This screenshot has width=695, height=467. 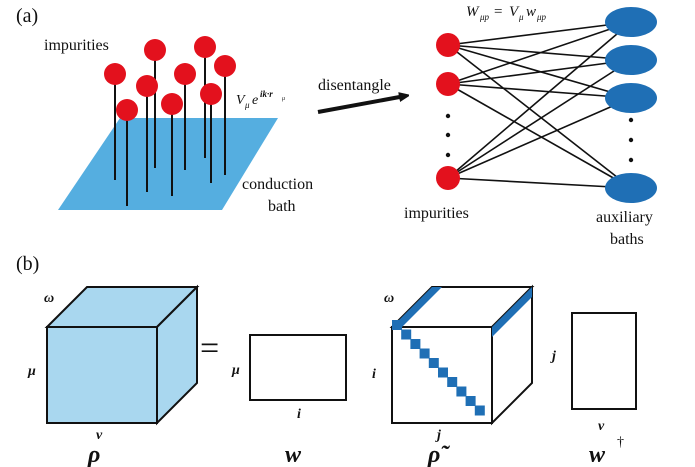 What do you see at coordinates (438, 454) in the screenshot?
I see `rho-tilde-name: ρ̃` at bounding box center [438, 454].